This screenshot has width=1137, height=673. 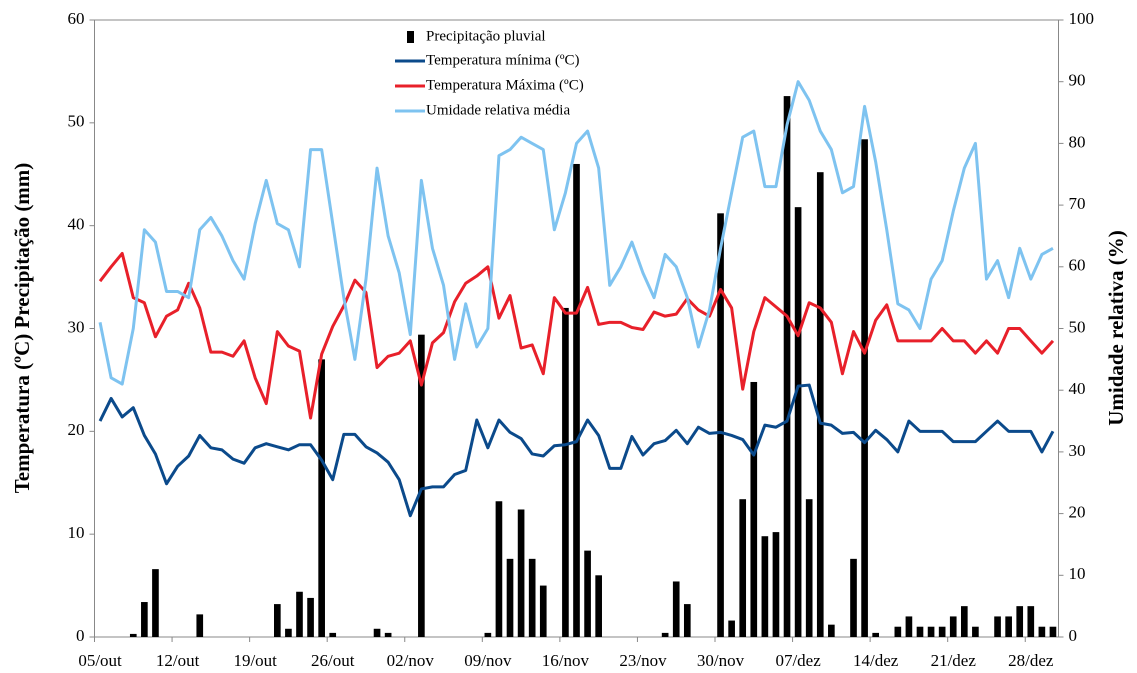 I want to click on legend-label: Precipitação pluvial, so click(x=486, y=36).